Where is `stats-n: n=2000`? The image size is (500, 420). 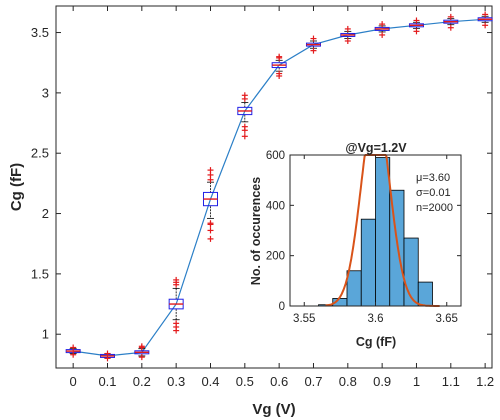
stats-n: n=2000 is located at coordinates (434, 208).